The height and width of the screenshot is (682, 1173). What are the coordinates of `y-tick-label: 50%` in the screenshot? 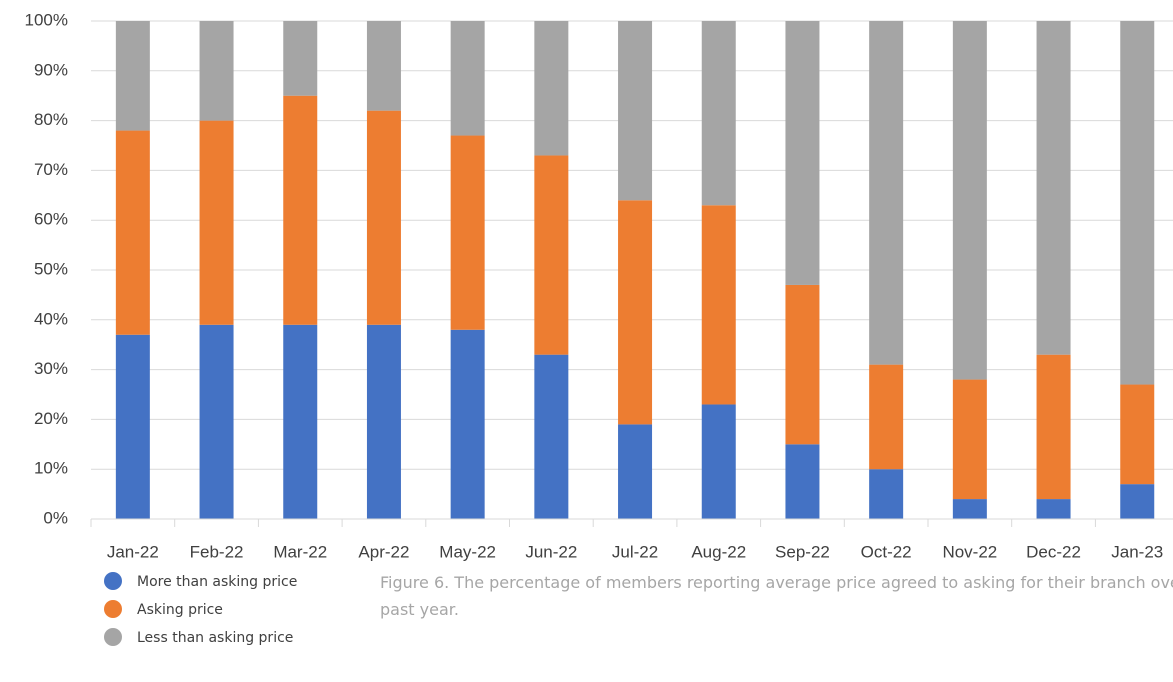 It's located at (51, 268).